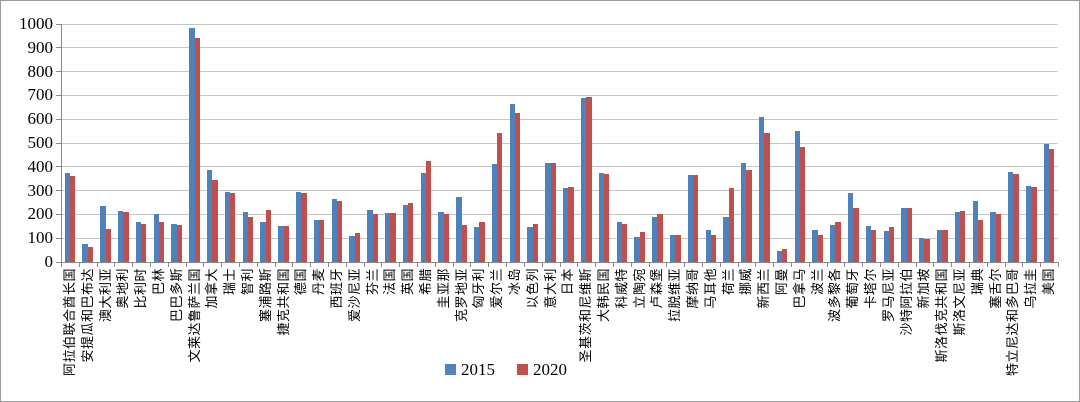 The image size is (1080, 402). Describe the element at coordinates (265, 295) in the screenshot. I see `x-axis-label: 塞浦路斯` at that location.